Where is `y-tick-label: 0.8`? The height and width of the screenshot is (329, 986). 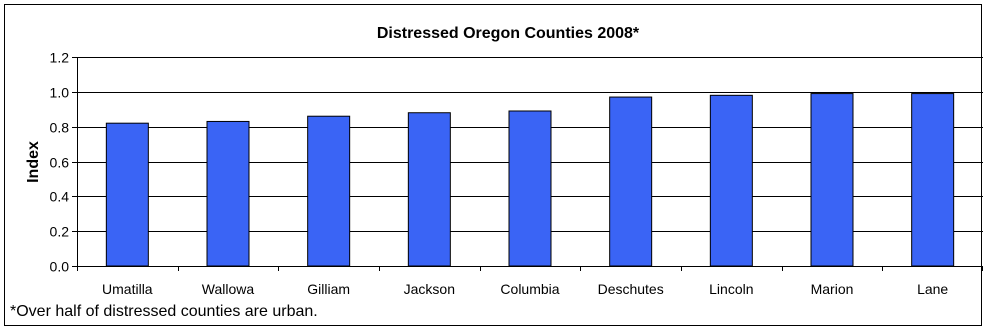
y-tick-label: 0.8 is located at coordinates (60, 128).